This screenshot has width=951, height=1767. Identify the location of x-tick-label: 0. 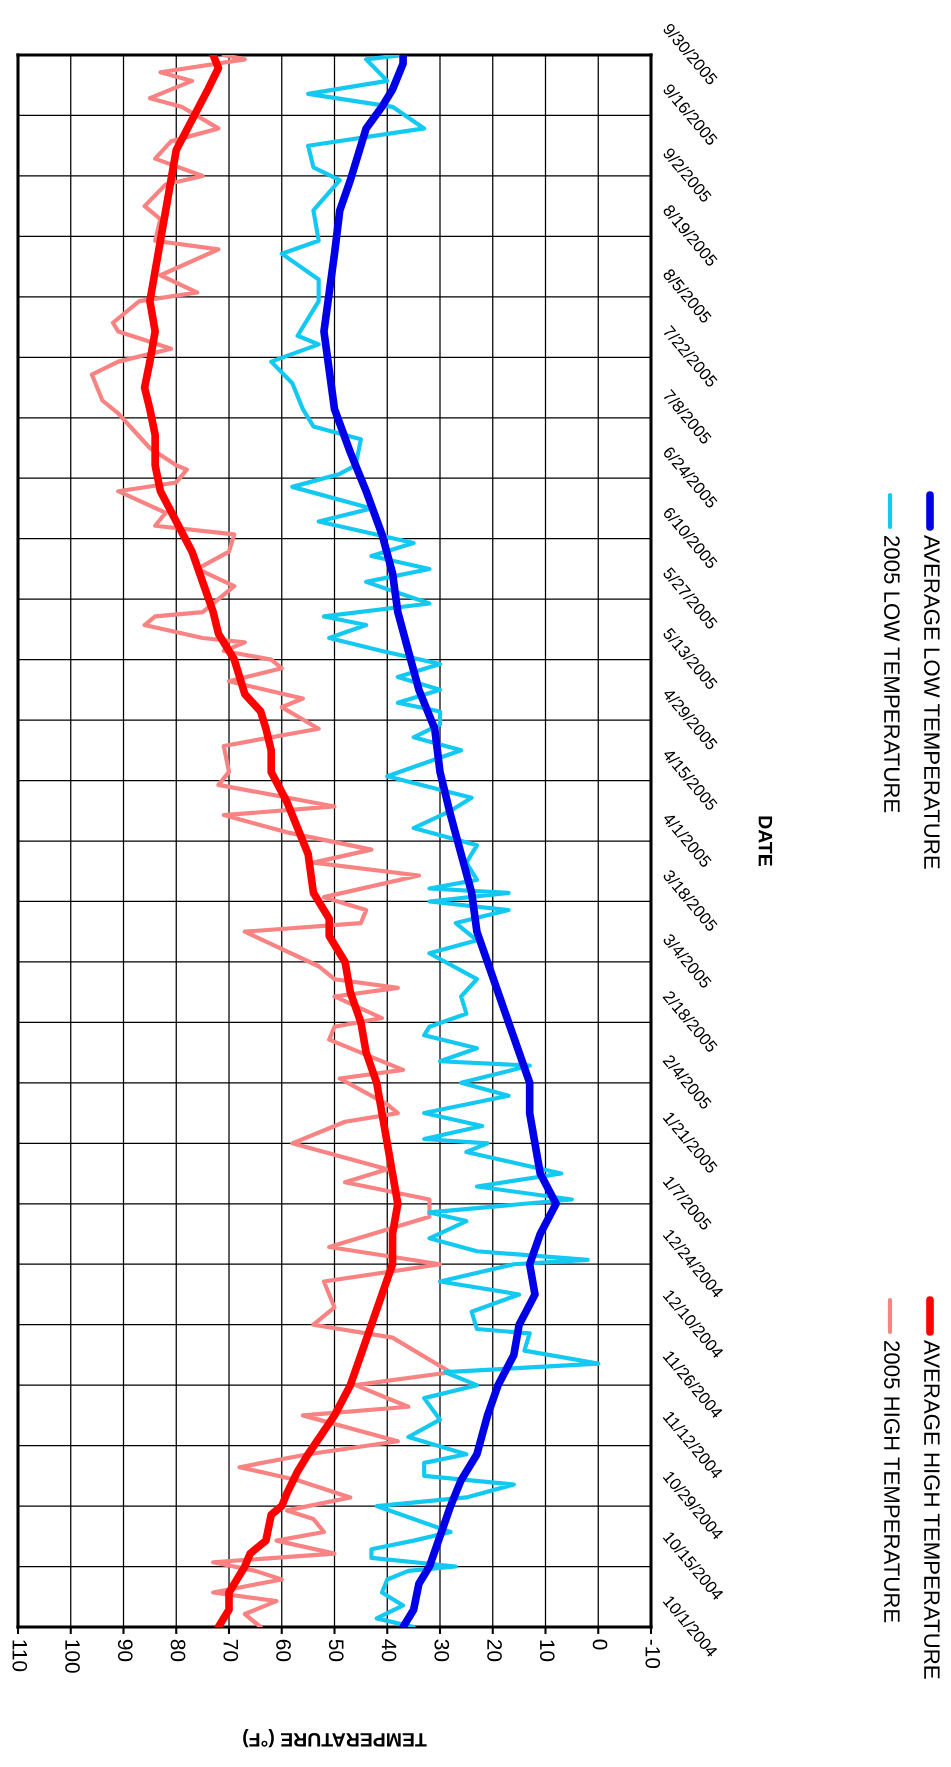
(600, 1644).